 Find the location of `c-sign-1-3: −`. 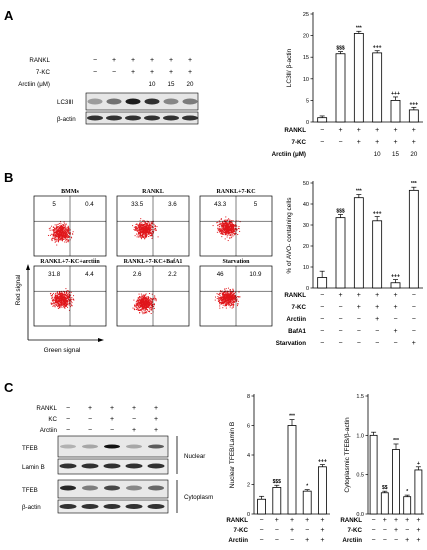

c-sign-1-3: − is located at coordinates (134, 419).